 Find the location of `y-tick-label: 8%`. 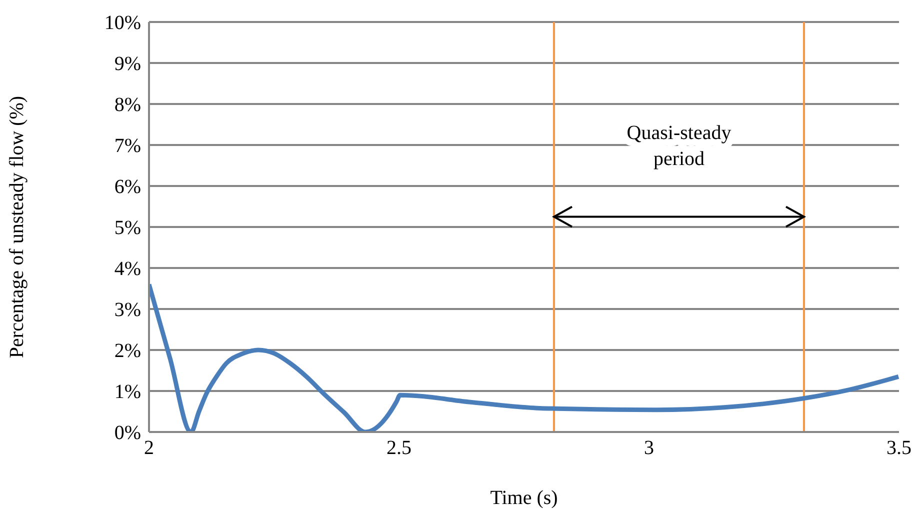

y-tick-label: 8% is located at coordinates (127, 105).